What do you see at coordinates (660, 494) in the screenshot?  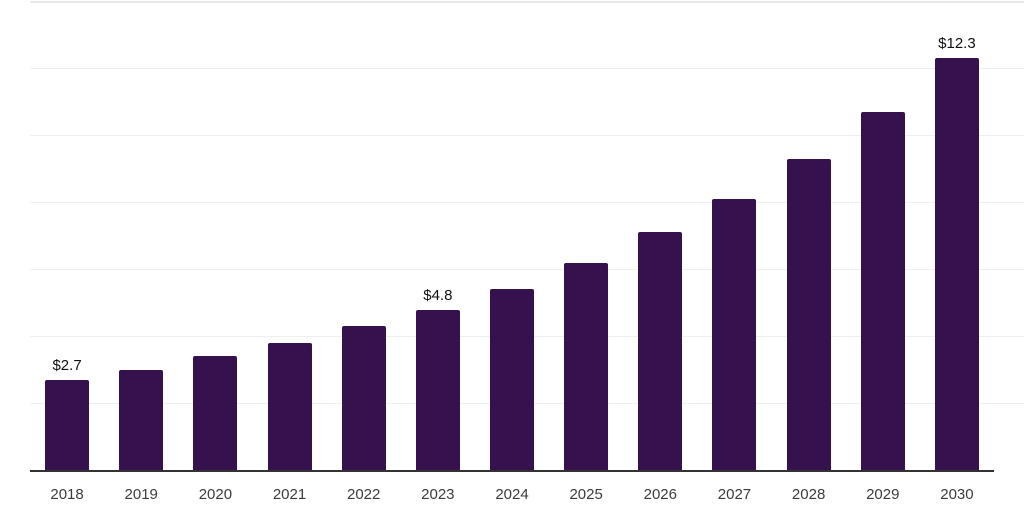 I see `x-tick-label-2026: 2026` at bounding box center [660, 494].